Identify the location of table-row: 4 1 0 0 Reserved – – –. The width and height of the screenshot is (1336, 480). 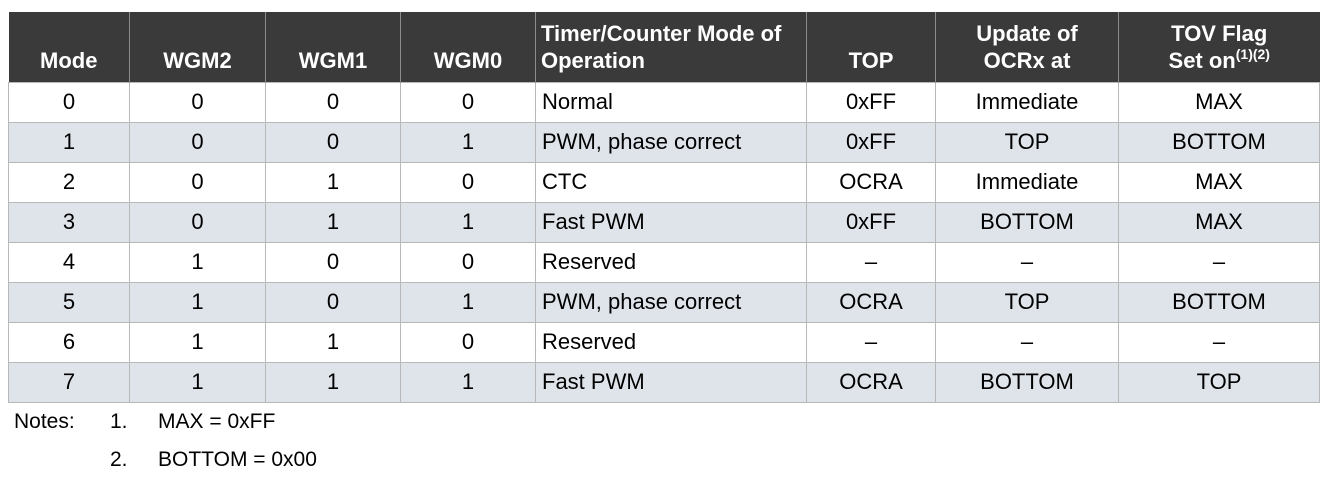
(664, 262).